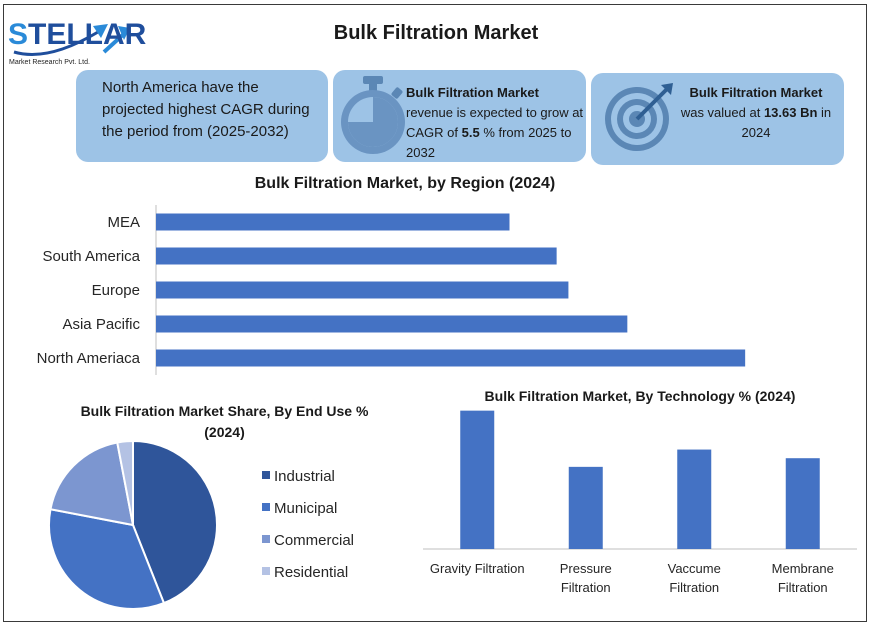 This screenshot has width=872, height=629. Describe the element at coordinates (314, 540) in the screenshot. I see `legend-label: Commercial` at that location.